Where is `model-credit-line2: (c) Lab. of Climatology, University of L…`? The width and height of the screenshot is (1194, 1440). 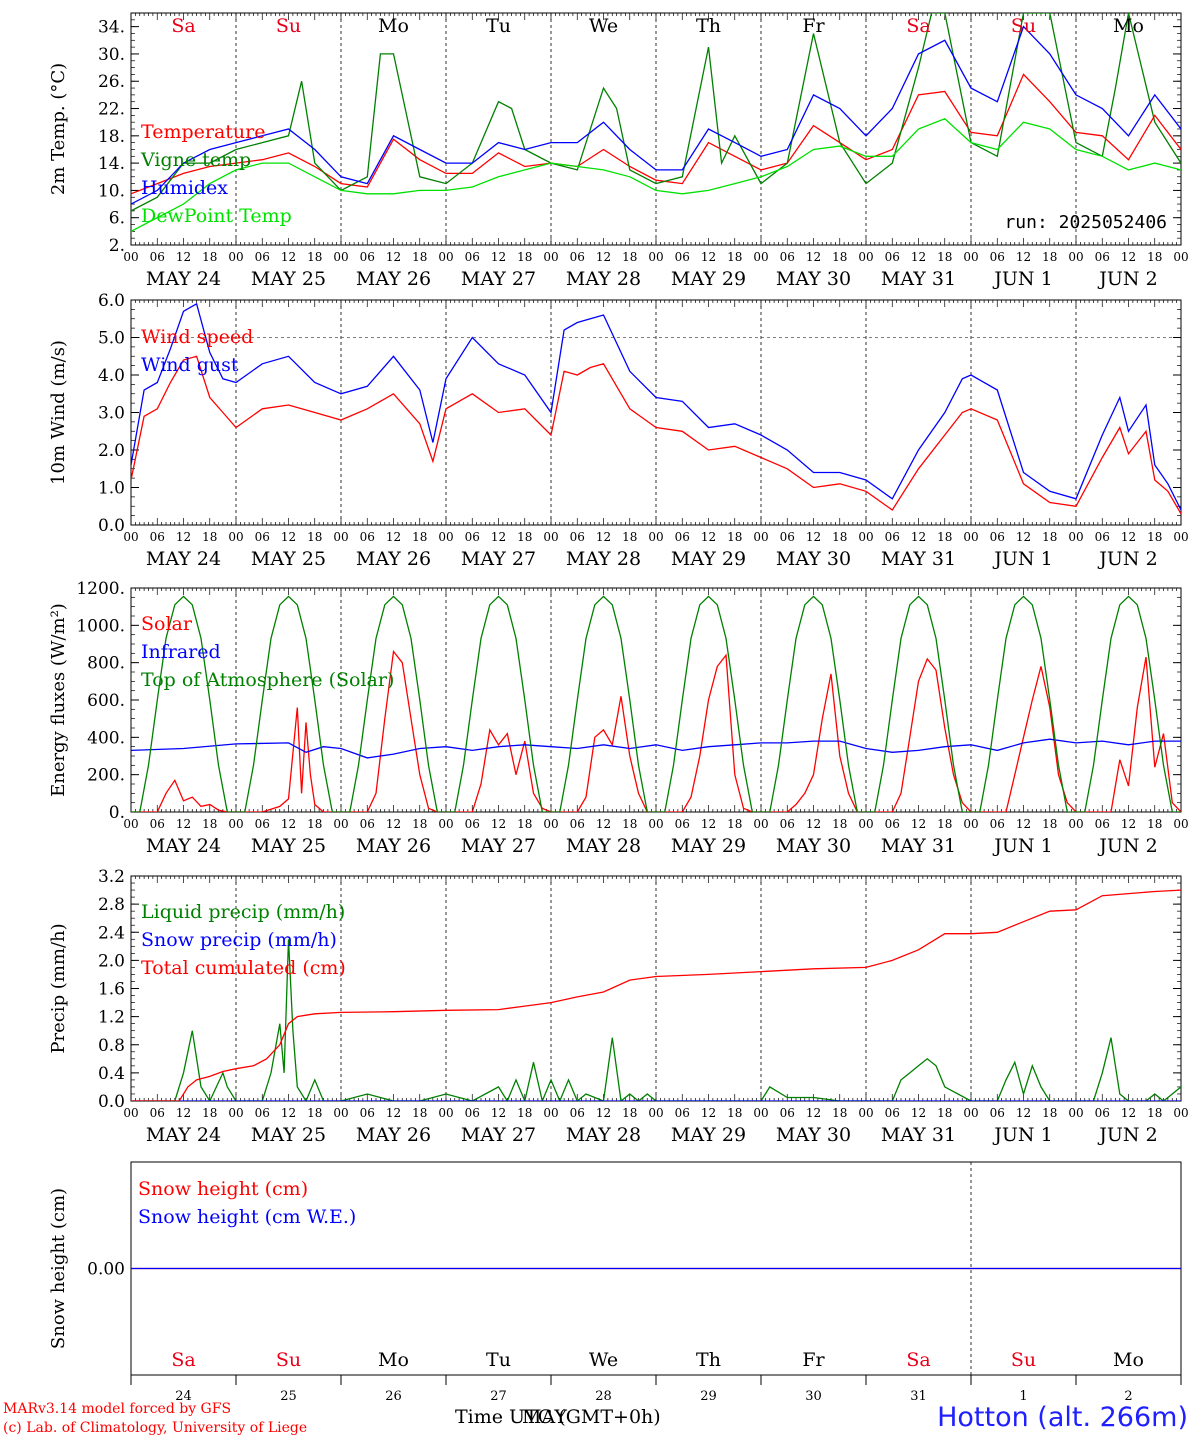 model-credit-line2: (c) Lab. of Climatology, University of L… is located at coordinates (155, 1428).